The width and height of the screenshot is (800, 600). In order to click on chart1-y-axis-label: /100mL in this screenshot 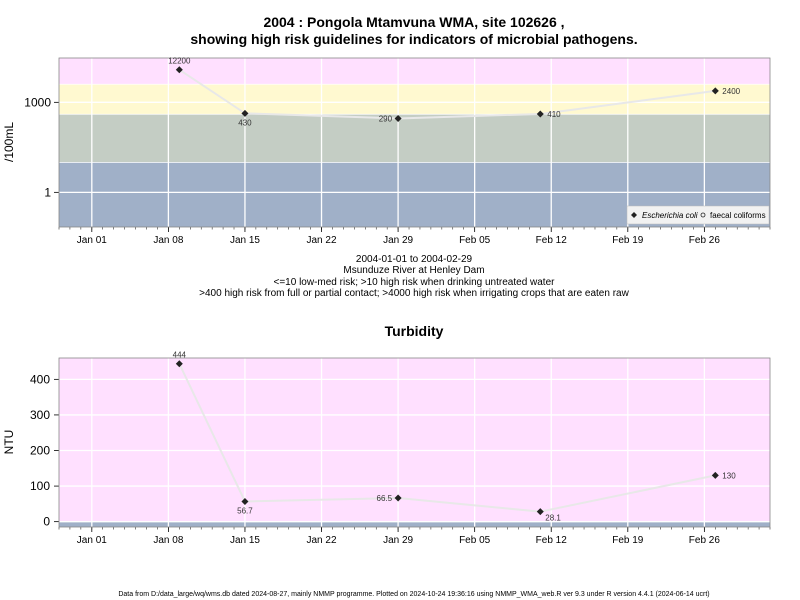, I will do `click(9, 142)`.